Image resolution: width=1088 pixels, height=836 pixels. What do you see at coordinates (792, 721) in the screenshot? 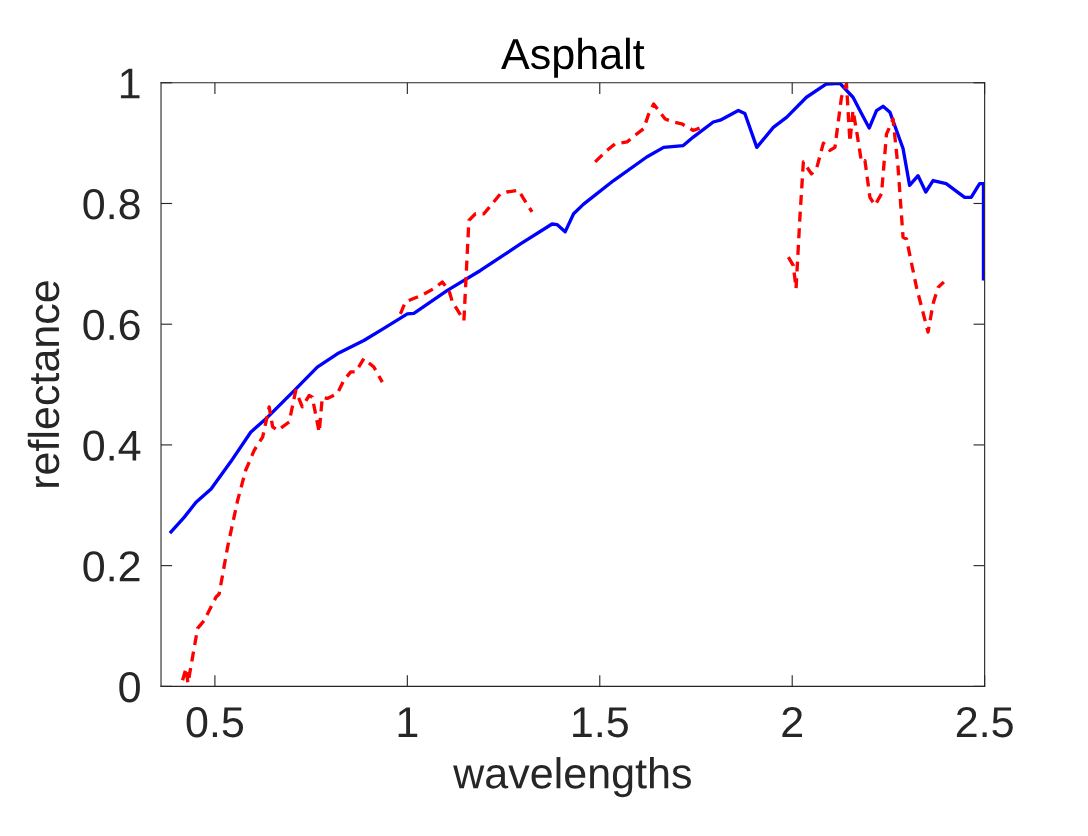
I see `x-tick-label: 2` at bounding box center [792, 721].